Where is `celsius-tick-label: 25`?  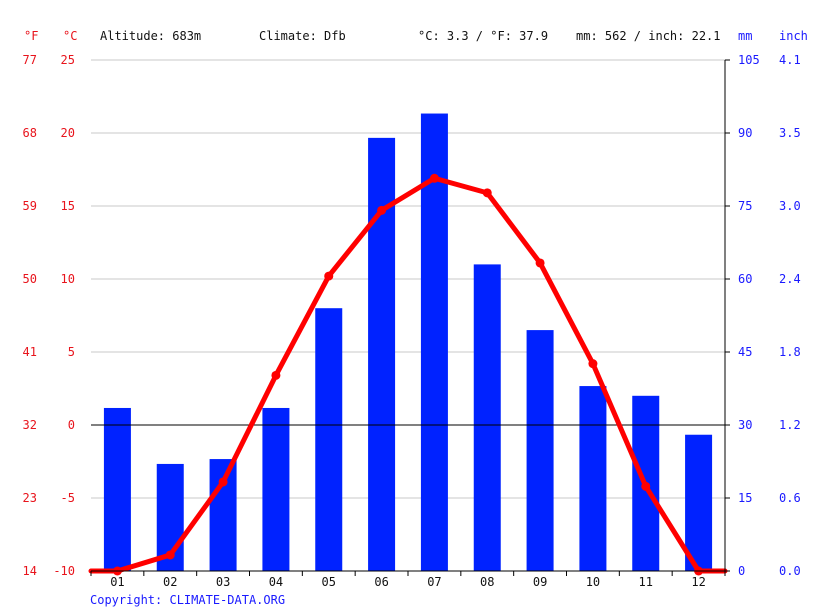 celsius-tick-label: 25 is located at coordinates (68, 60).